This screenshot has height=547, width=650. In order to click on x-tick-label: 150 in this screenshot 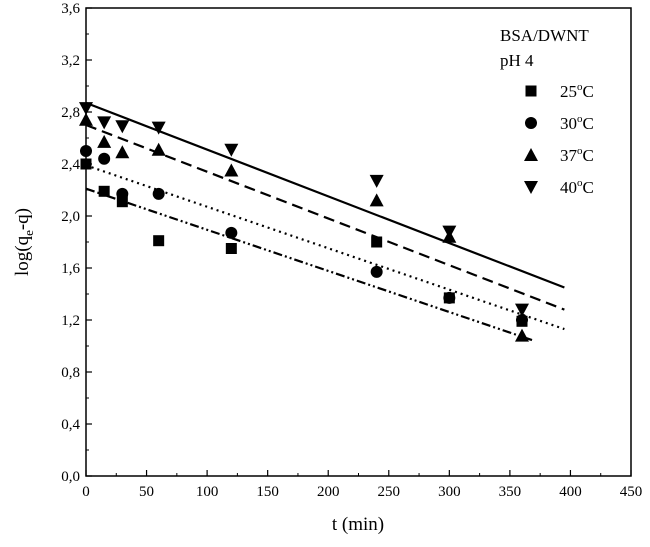, I will do `click(267, 492)`.